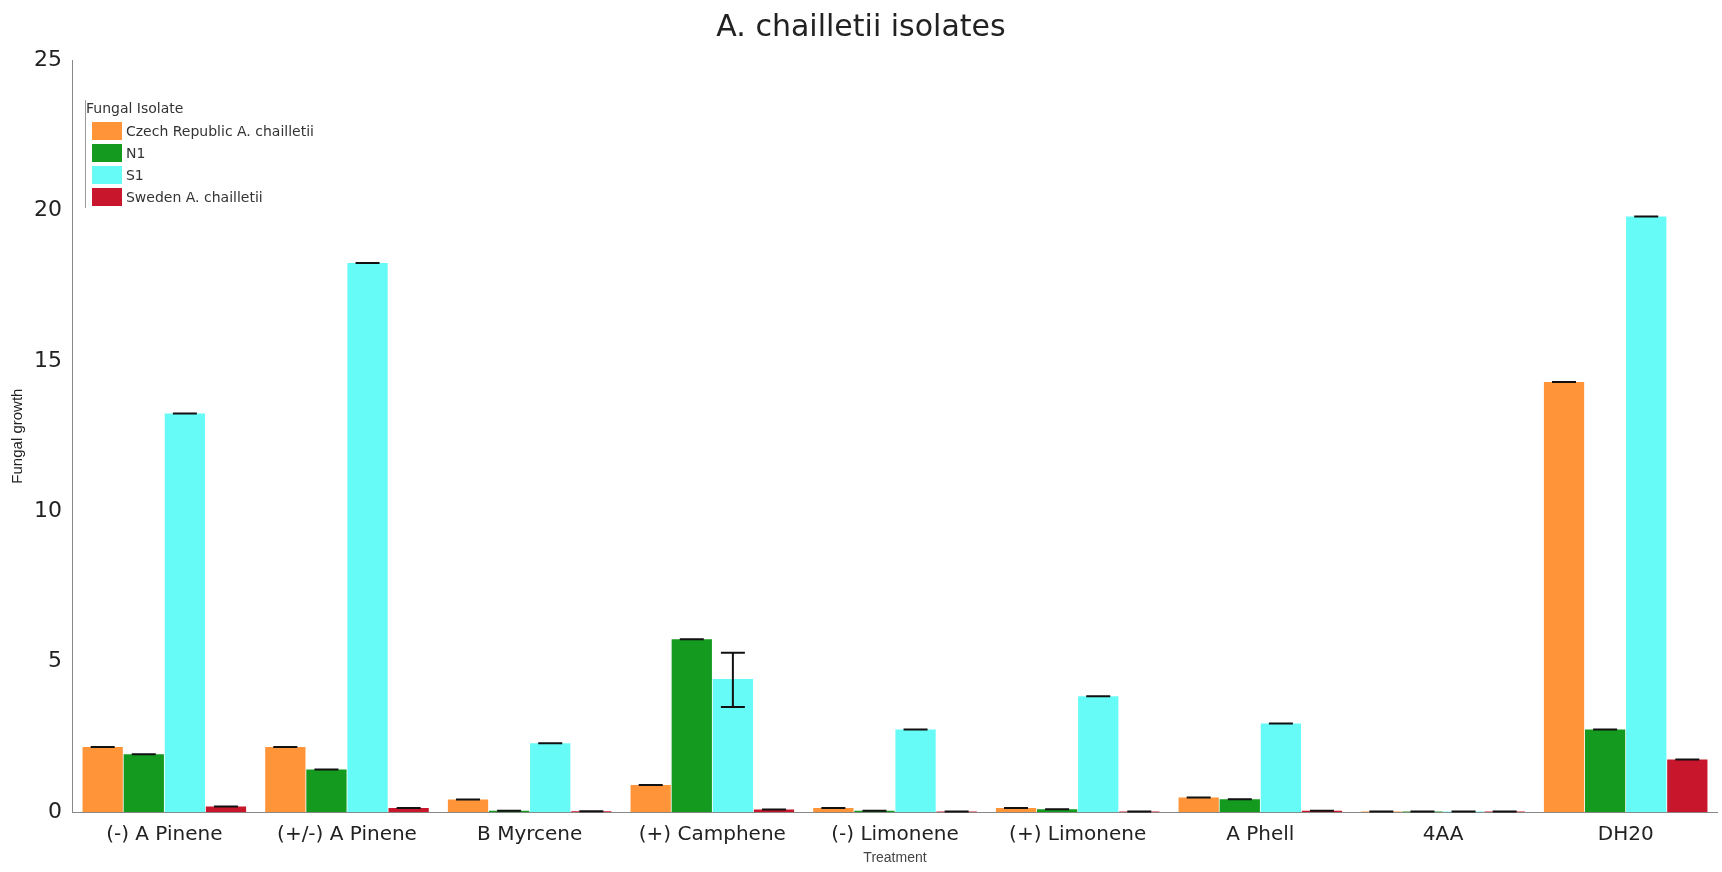 This screenshot has width=1722, height=872. I want to click on y-tick-label: 15, so click(47, 359).